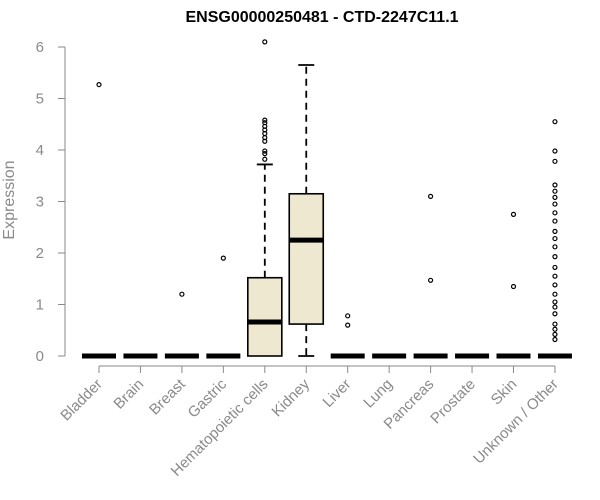  Describe the element at coordinates (453, 402) in the screenshot. I see `x-tick-label: Prostate` at that location.